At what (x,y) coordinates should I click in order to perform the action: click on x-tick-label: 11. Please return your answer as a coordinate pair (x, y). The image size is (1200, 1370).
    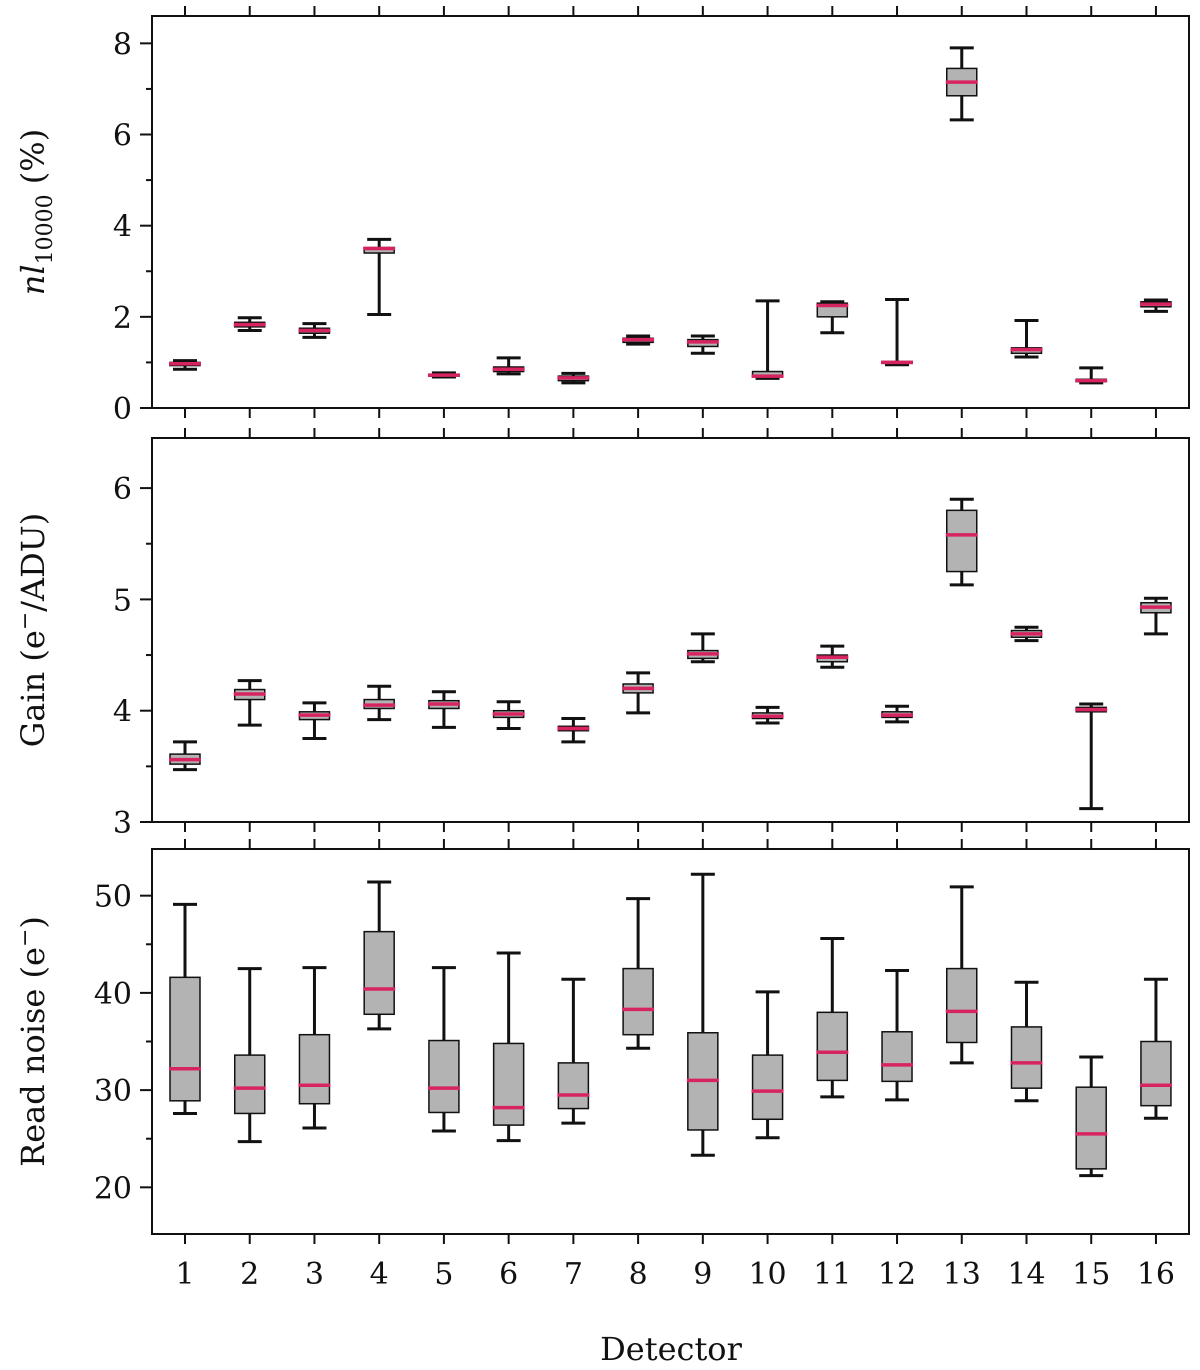
    Looking at the image, I should click on (832, 1274).